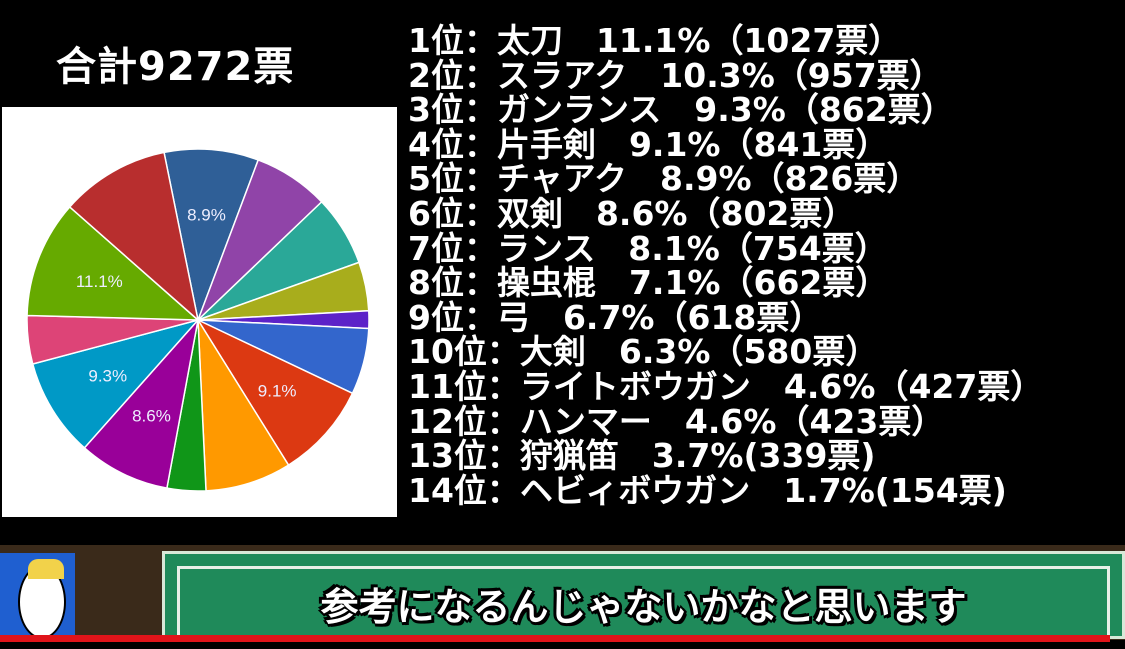 The image size is (1125, 649). What do you see at coordinates (632, 213) in the screenshot?
I see `ranking-row: 6位：双剣 8.6%（802票）` at bounding box center [632, 213].